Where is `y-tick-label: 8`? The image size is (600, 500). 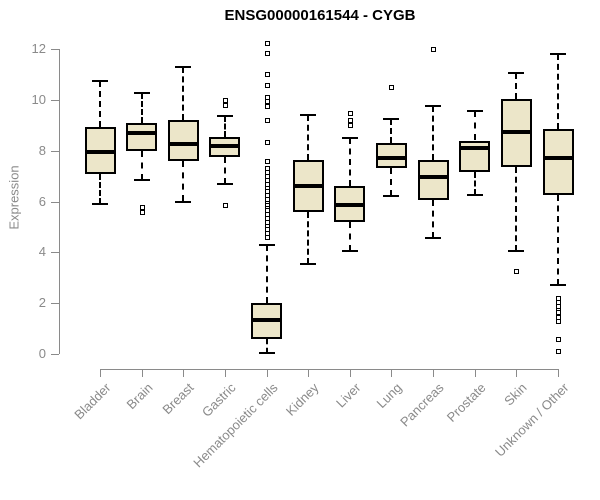
y-tick-label: 8 is located at coordinates (42, 150).